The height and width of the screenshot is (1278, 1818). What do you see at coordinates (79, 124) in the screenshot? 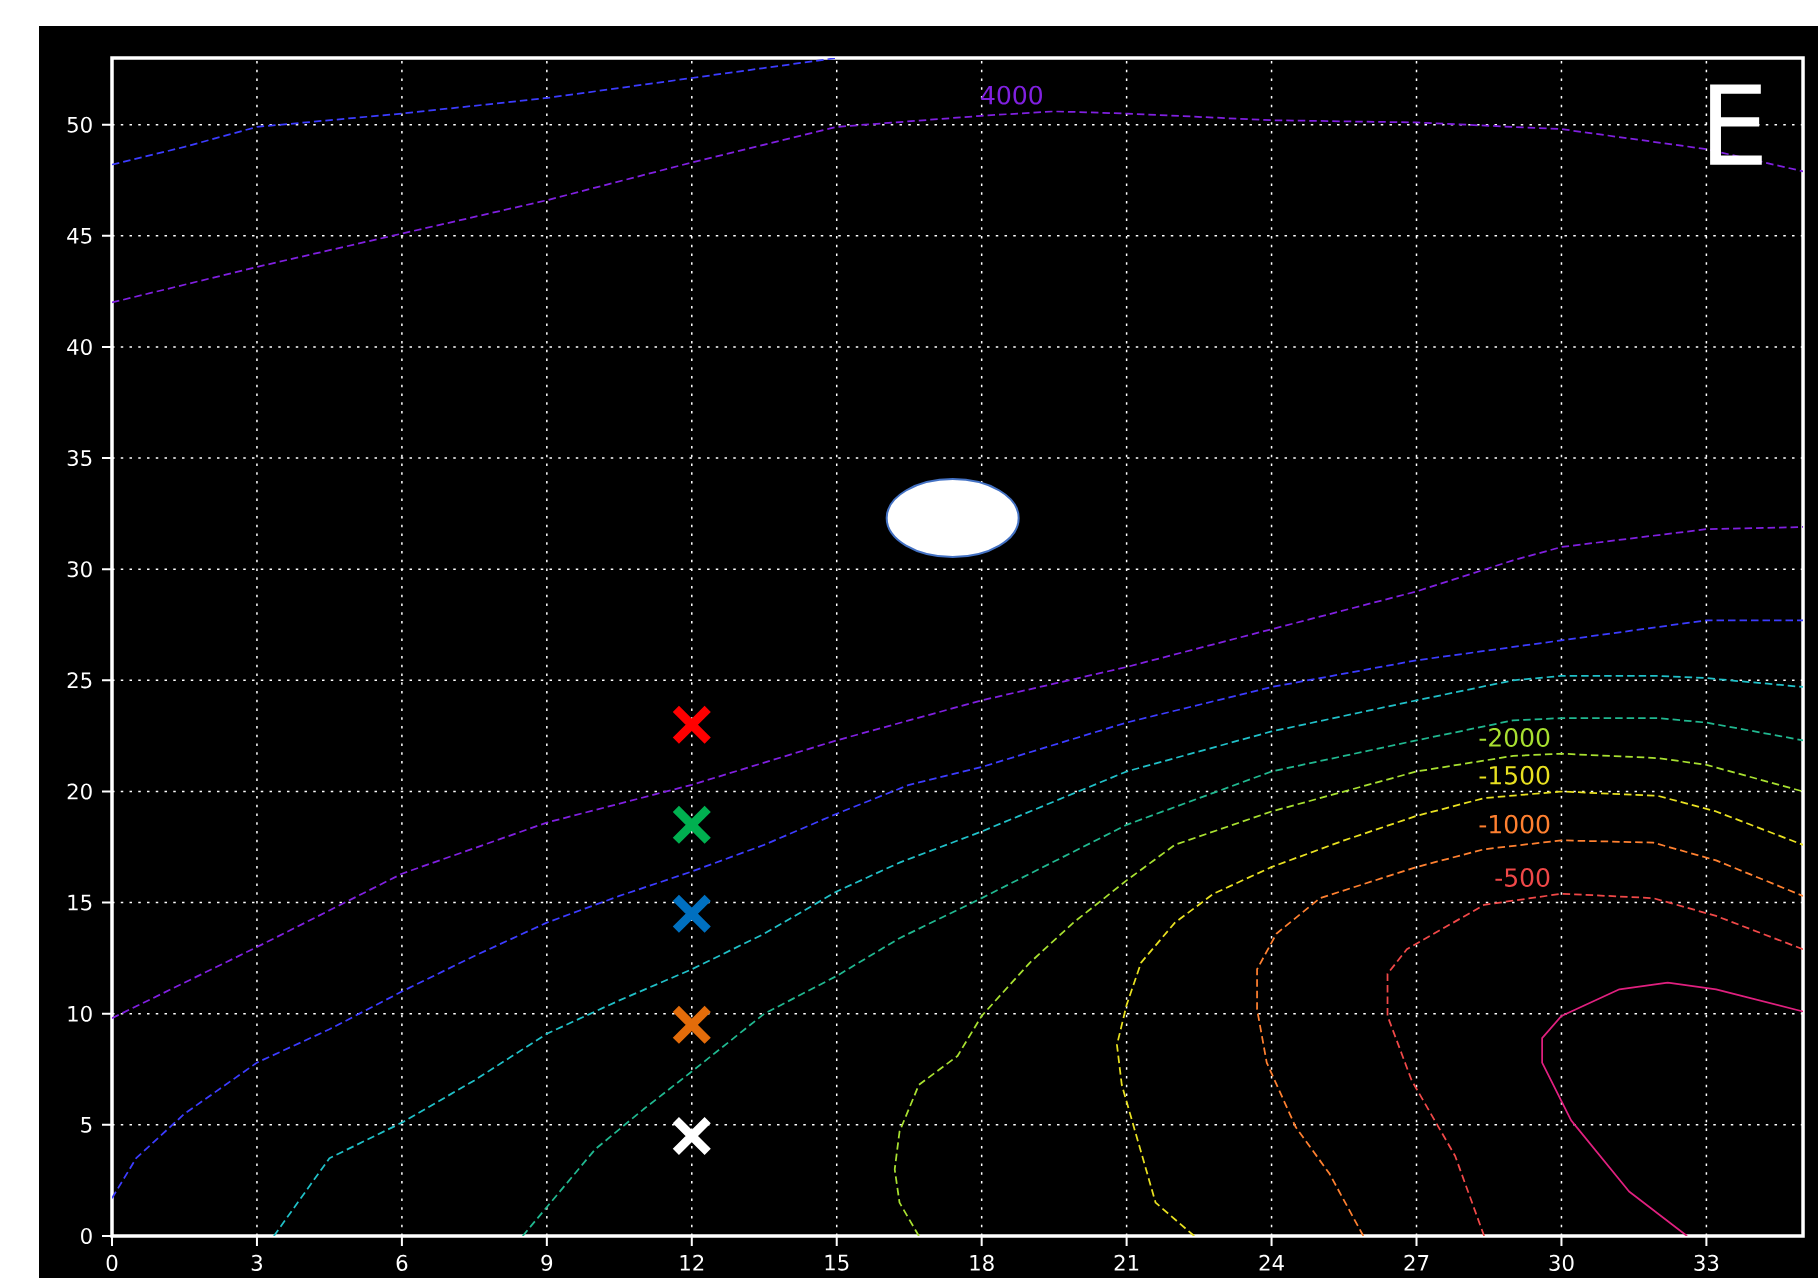
I see `y-tick-label: 50` at bounding box center [79, 124].